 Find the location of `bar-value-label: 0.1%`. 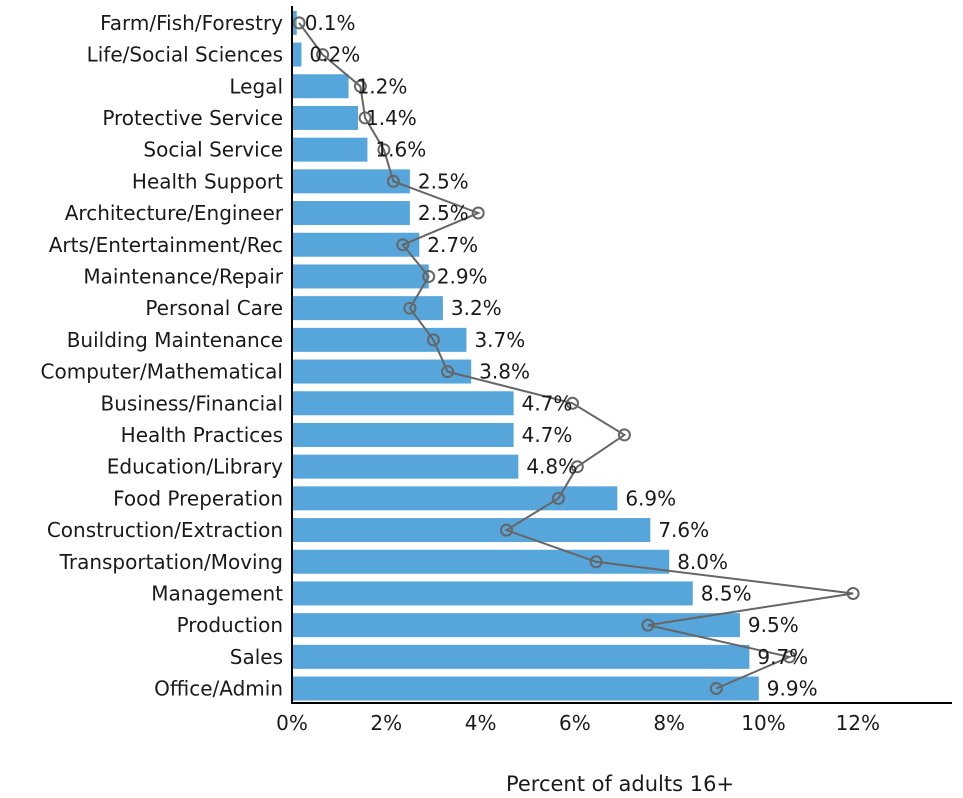

bar-value-label: 0.1% is located at coordinates (330, 23).